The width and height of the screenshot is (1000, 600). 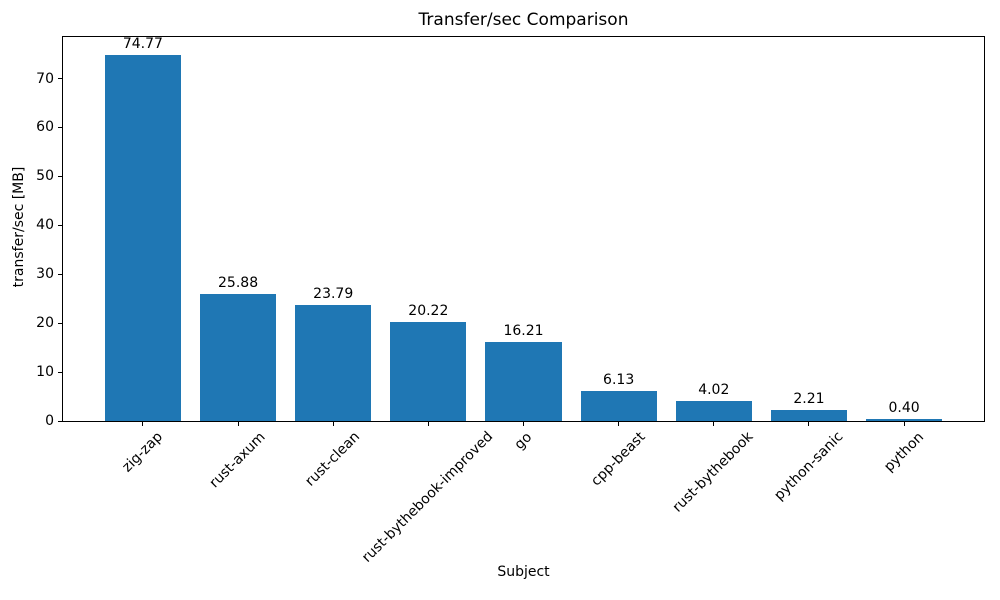 I want to click on bar-value-label: 20.22, so click(x=428, y=311).